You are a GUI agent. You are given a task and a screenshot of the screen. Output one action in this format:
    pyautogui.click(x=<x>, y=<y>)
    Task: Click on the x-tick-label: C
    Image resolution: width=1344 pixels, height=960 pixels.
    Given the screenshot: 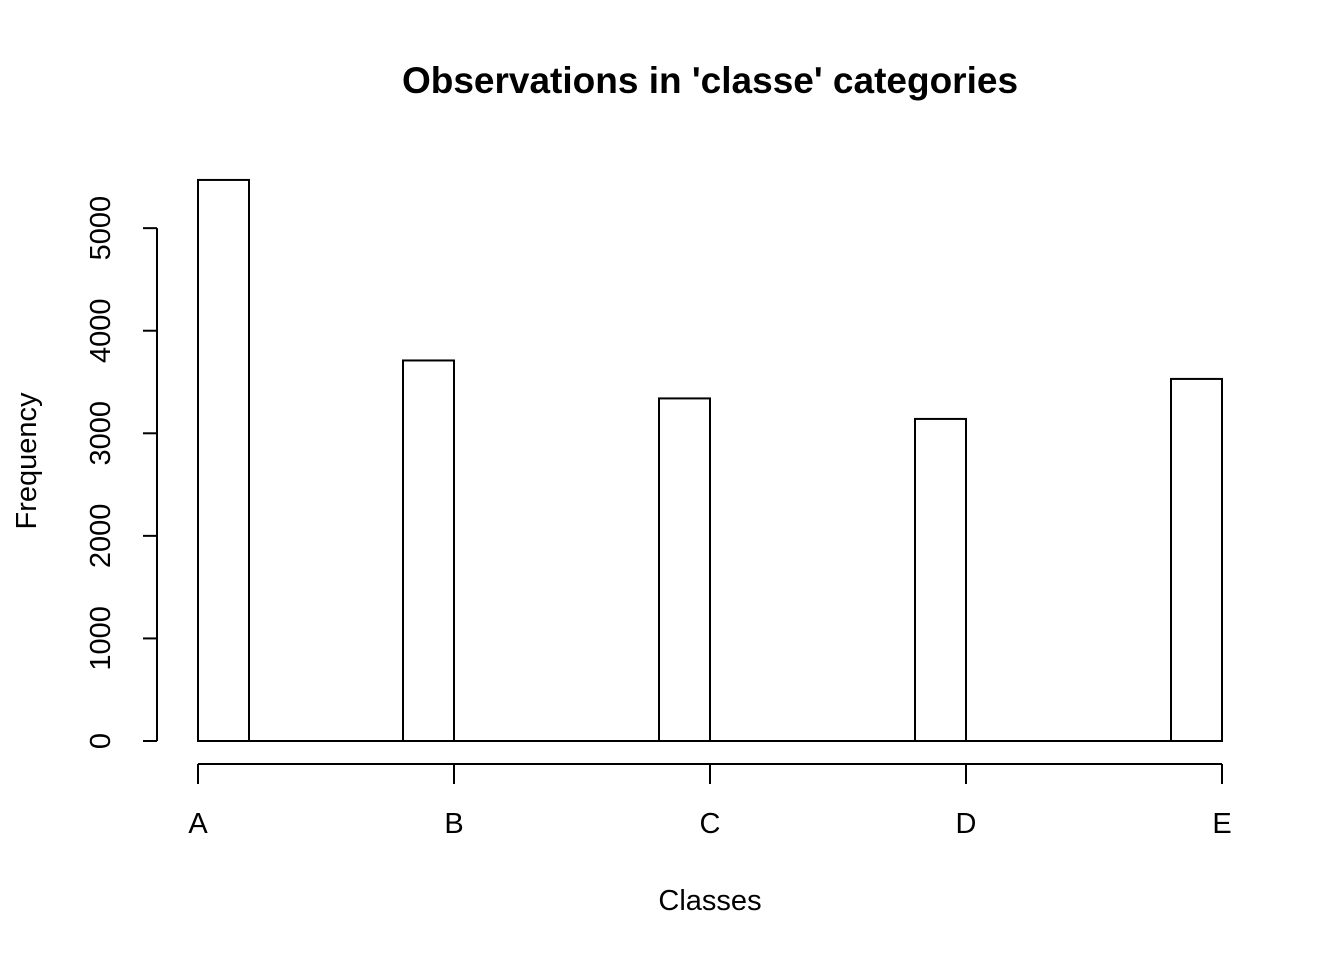 What is the action you would take?
    pyautogui.click(x=710, y=824)
    